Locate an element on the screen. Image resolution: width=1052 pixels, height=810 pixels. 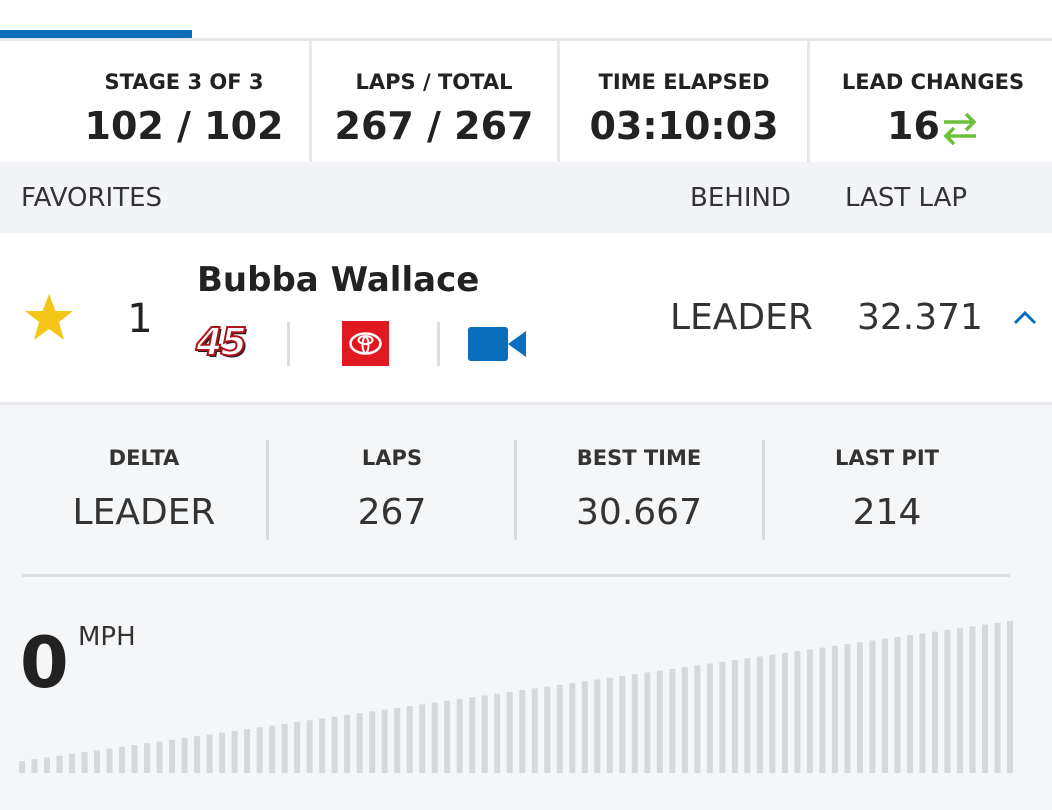
detail-label: DELTA is located at coordinates (144, 458).